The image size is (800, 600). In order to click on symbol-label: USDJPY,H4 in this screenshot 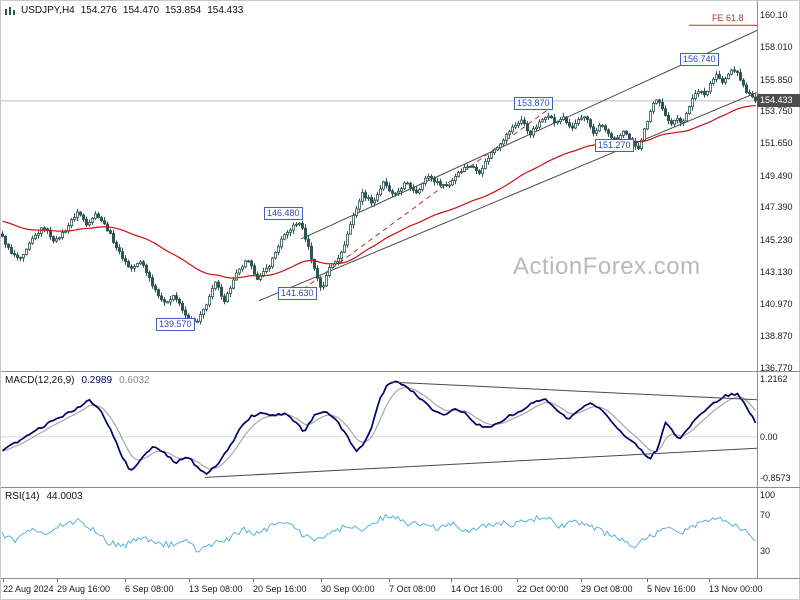, I will do `click(48, 10)`.